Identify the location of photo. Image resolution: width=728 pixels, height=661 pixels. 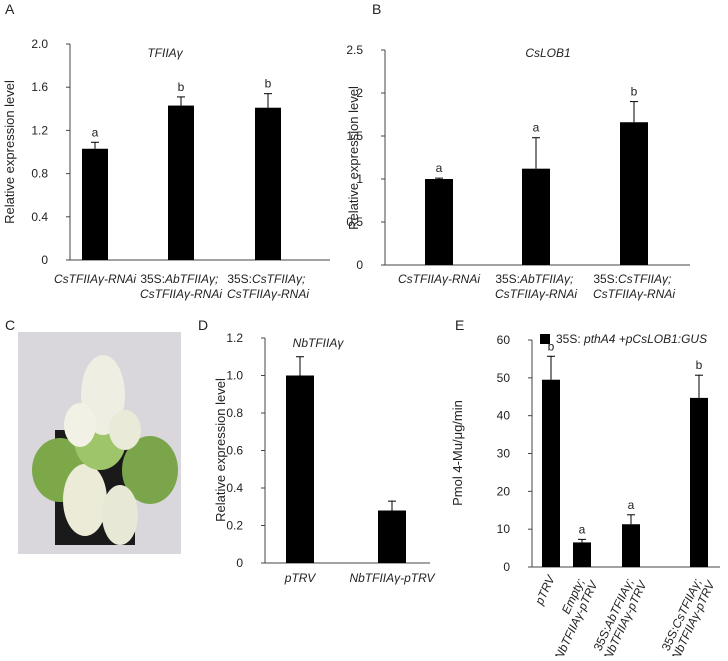
(99, 443).